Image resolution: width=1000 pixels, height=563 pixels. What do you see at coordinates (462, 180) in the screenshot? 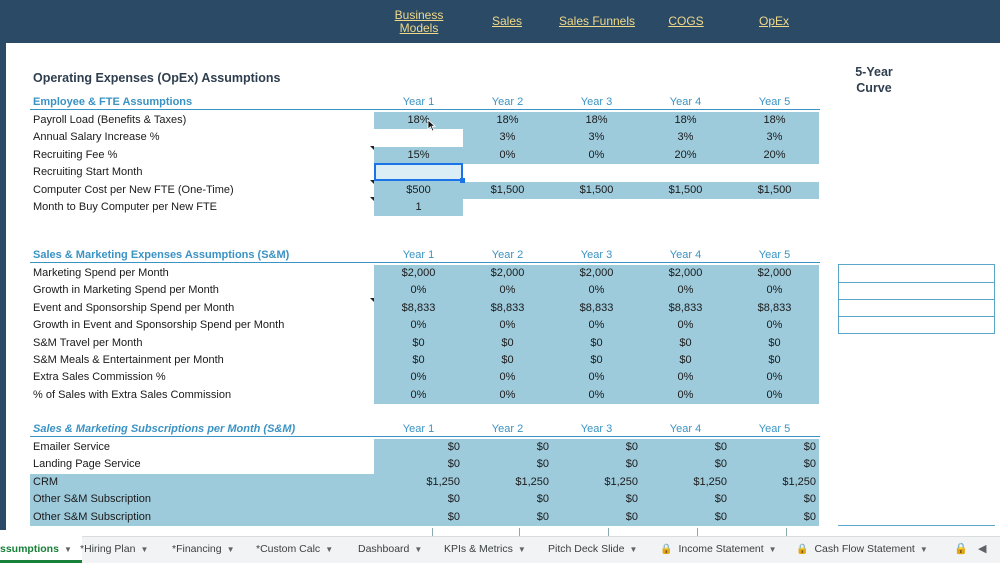
I see `fill-handle` at bounding box center [462, 180].